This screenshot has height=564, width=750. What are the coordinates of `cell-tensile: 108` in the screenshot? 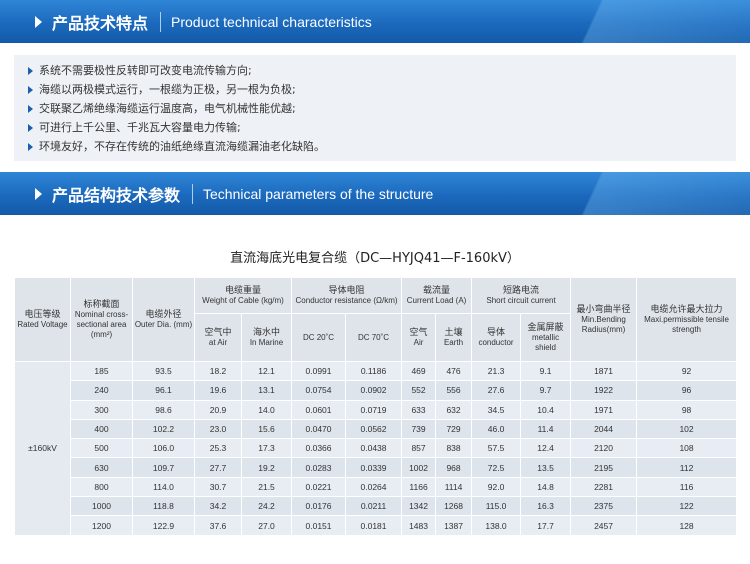 It's located at (687, 448).